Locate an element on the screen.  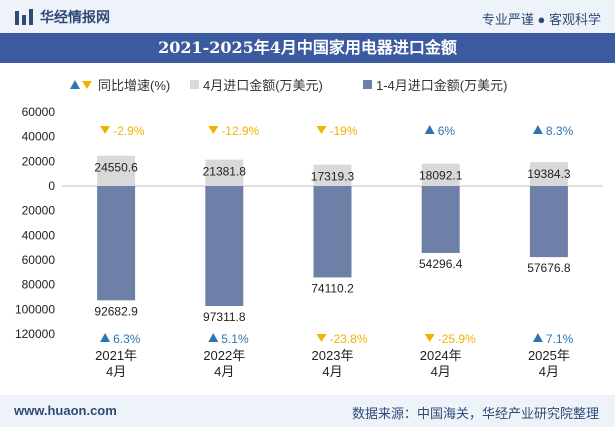
data-label-april: 24550.6 is located at coordinates (116, 168).